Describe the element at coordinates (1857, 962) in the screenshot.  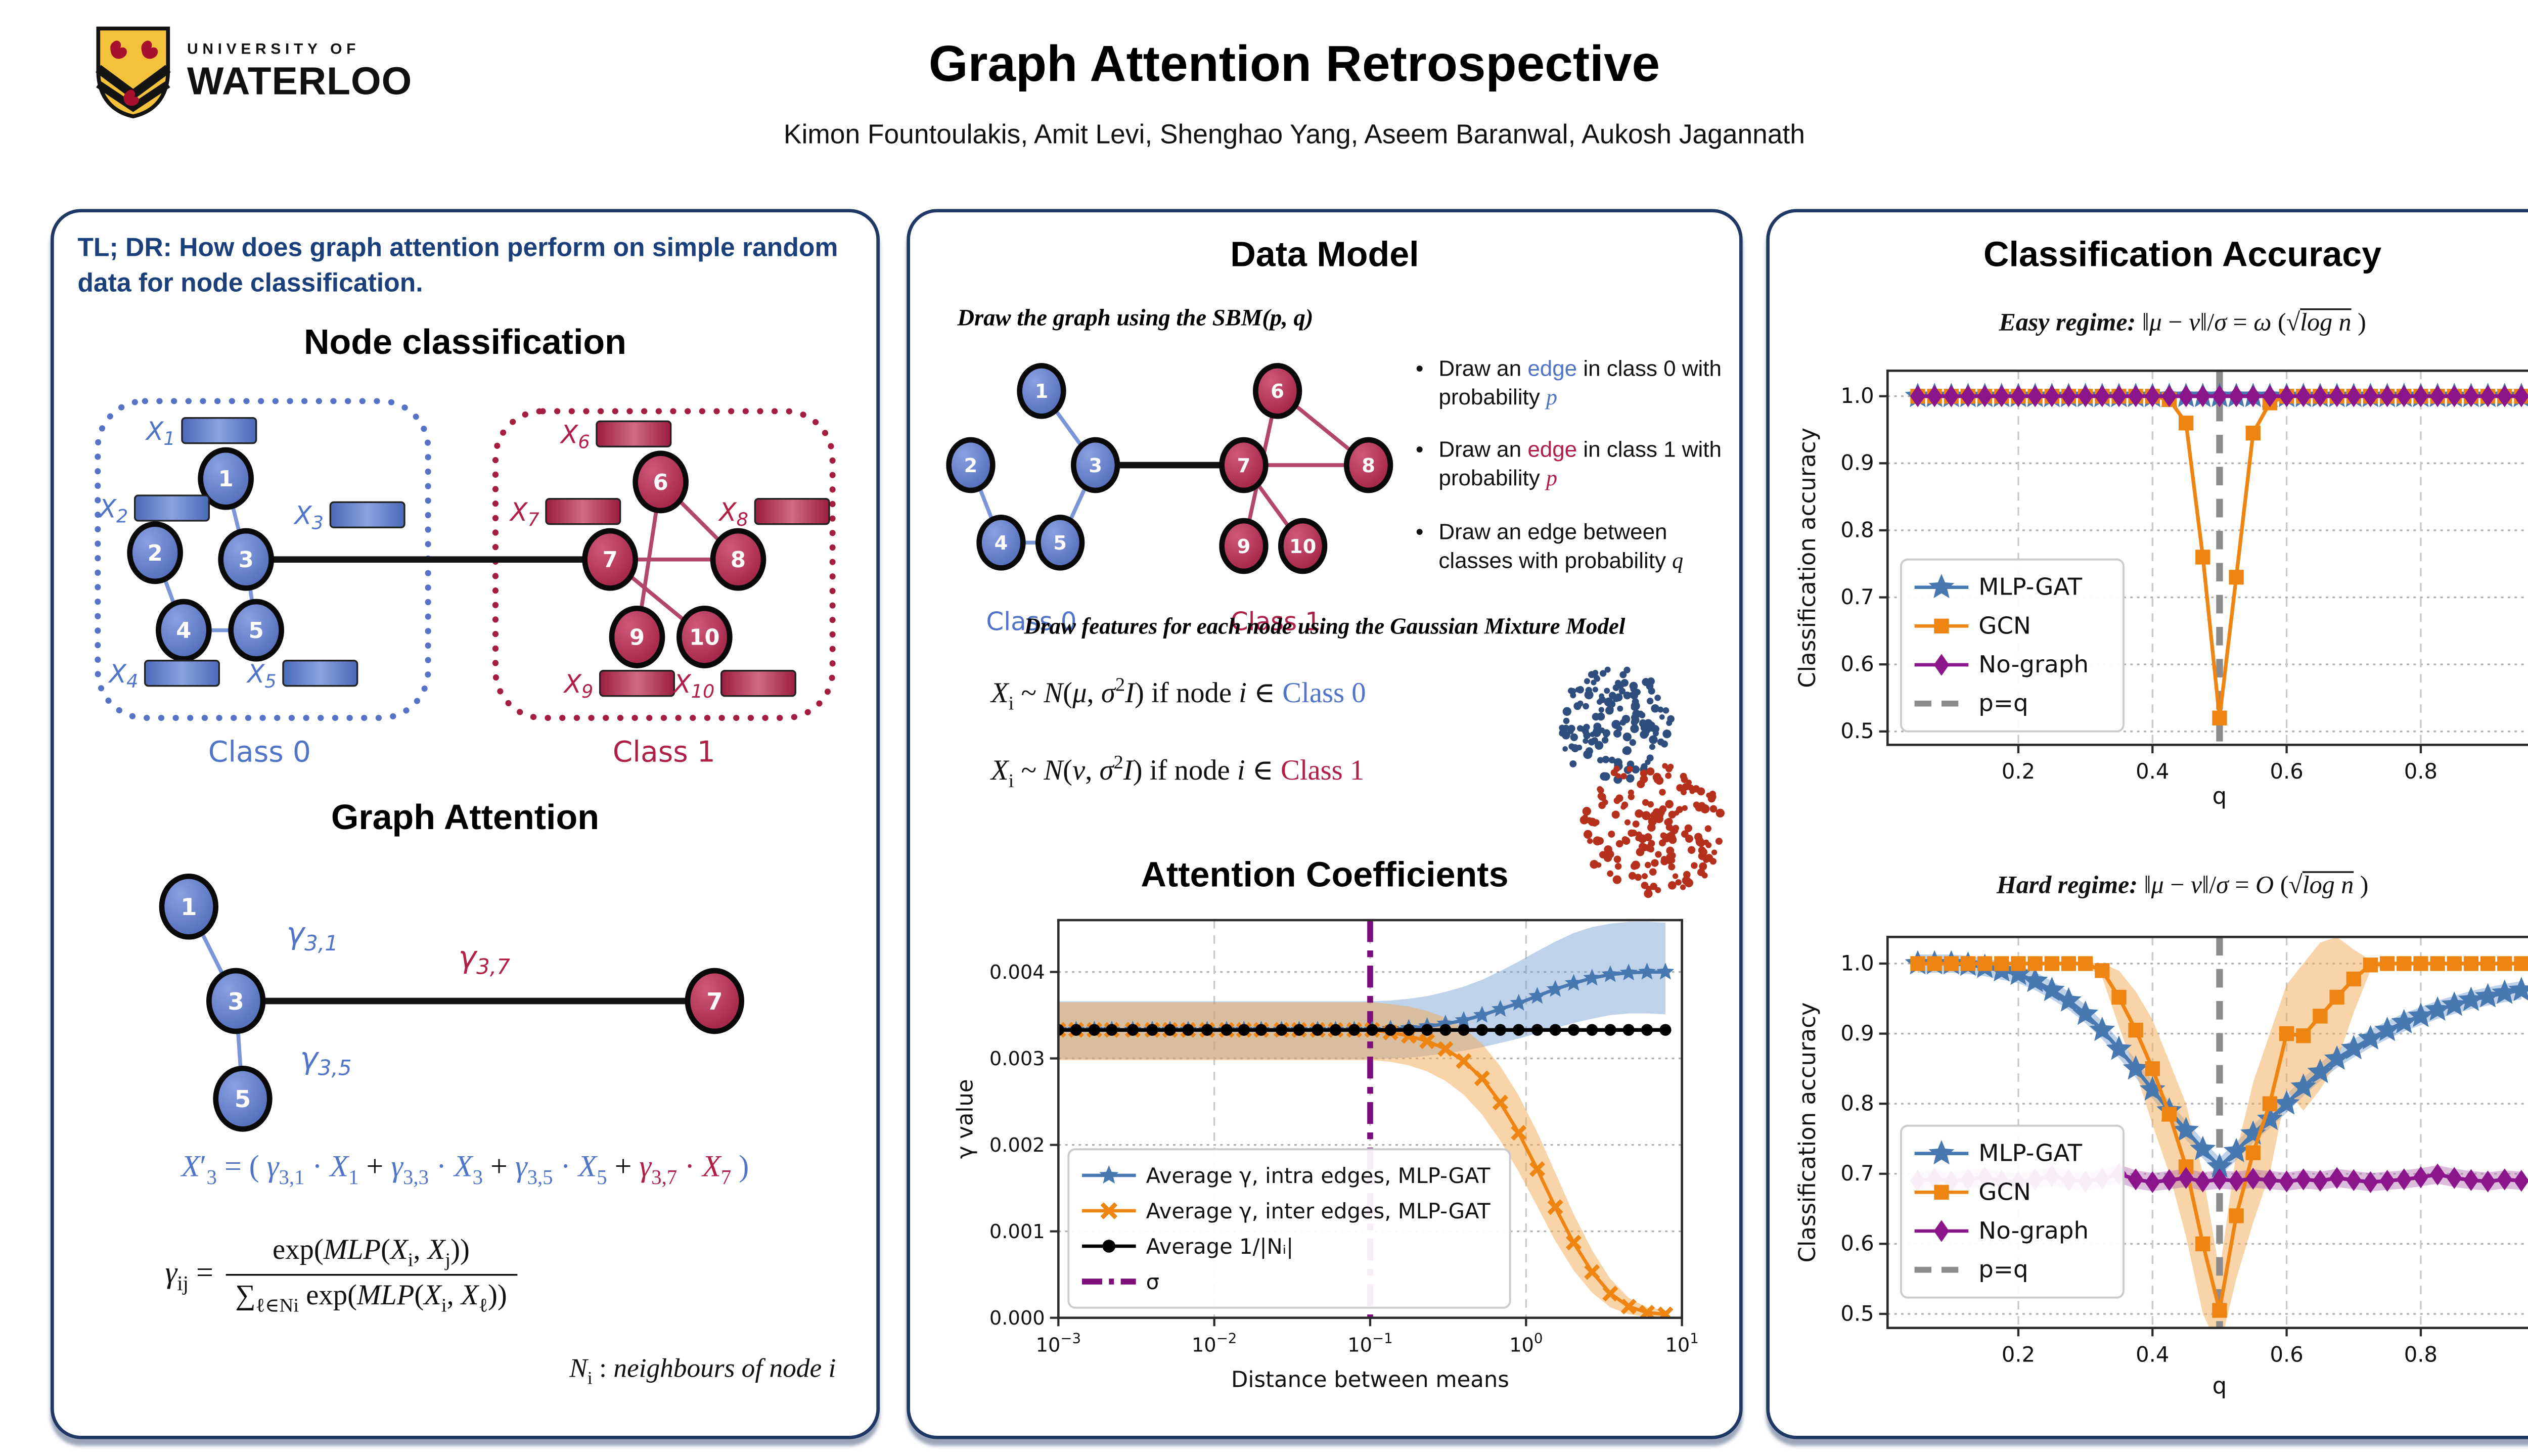
I see `svg-text: 1.0` at that location.